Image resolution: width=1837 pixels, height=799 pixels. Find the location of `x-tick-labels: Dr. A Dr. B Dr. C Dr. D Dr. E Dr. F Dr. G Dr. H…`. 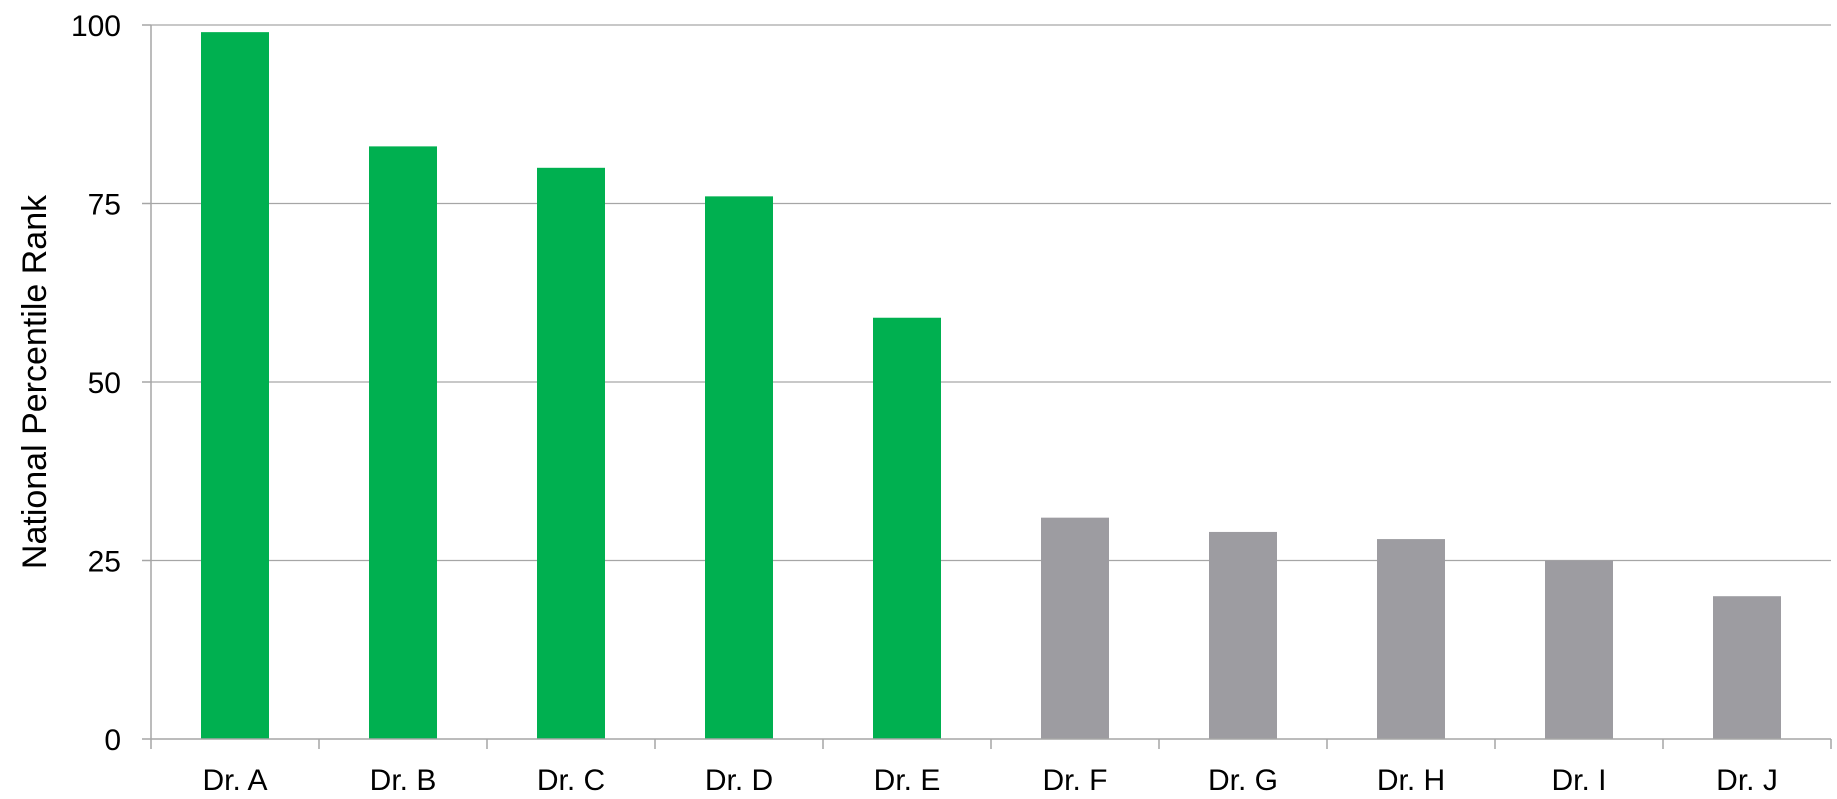

x-tick-labels: Dr. A Dr. B Dr. C Dr. D Dr. E Dr. F Dr. G Dr. H… is located at coordinates (989, 780).